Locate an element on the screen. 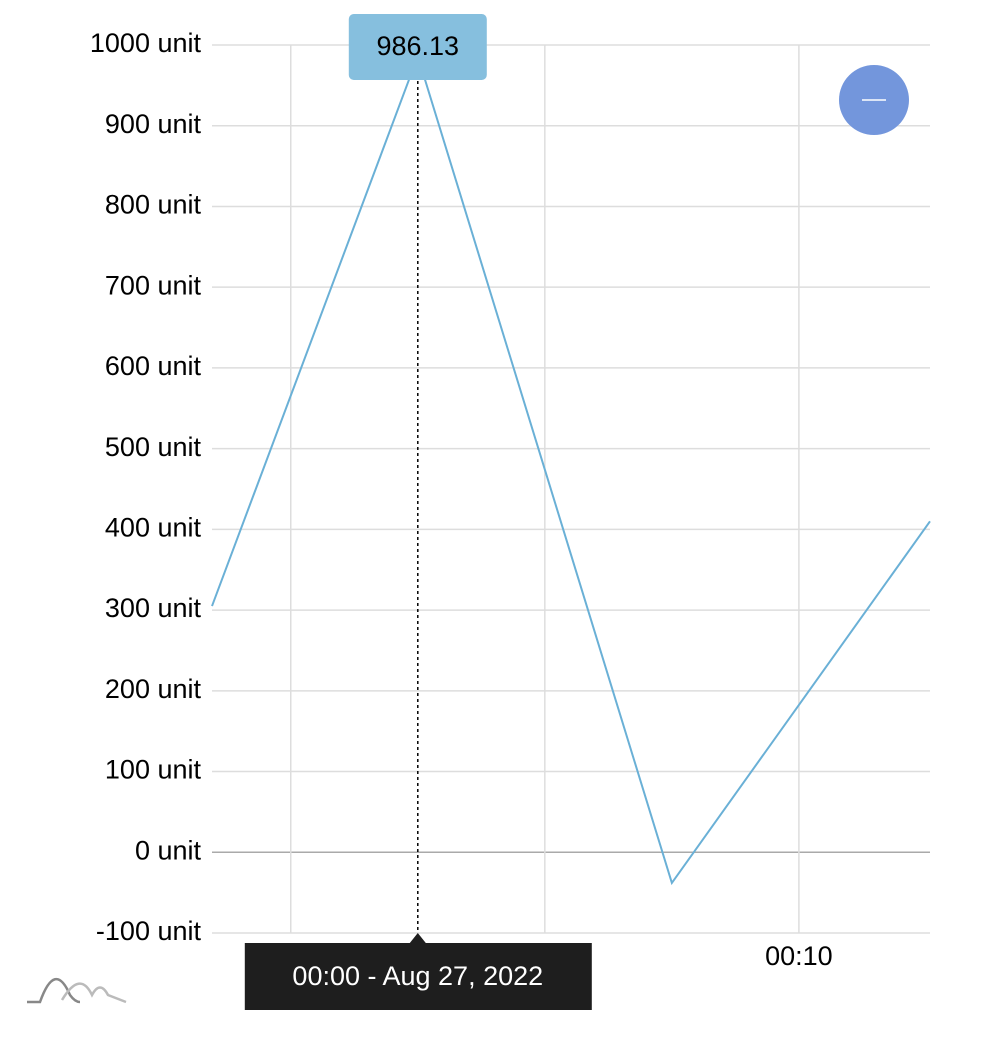 Image resolution: width=1006 pixels, height=1038 pixels. y-tick-label: 400 unit is located at coordinates (153, 527).